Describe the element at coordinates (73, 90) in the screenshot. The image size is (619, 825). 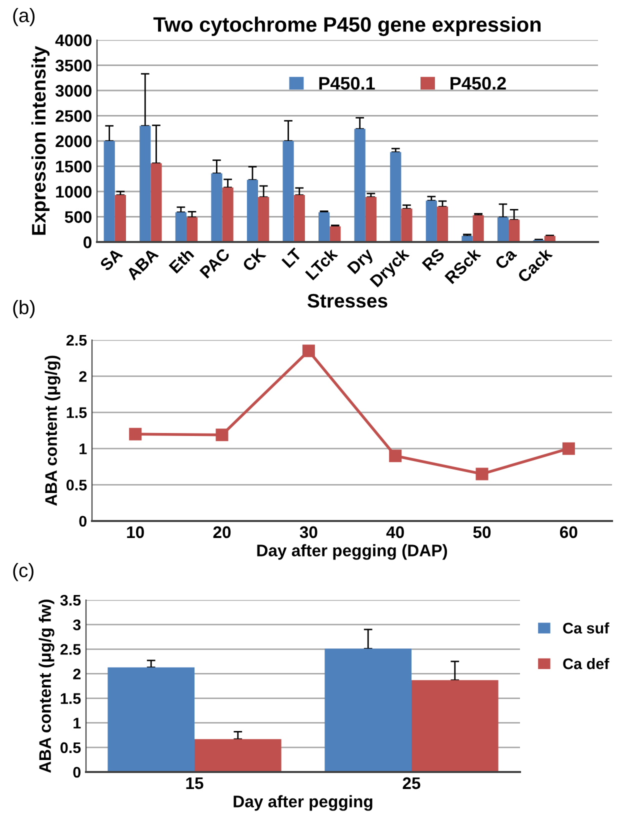
I see `y-tick-label: 3000` at that location.